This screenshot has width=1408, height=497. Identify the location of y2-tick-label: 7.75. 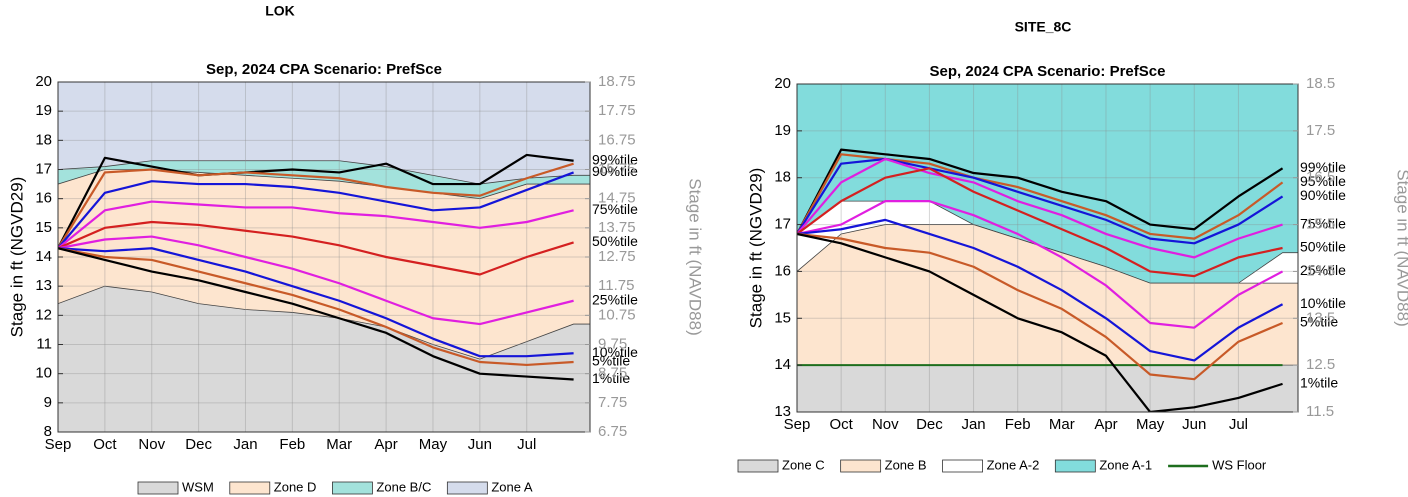
(612, 402).